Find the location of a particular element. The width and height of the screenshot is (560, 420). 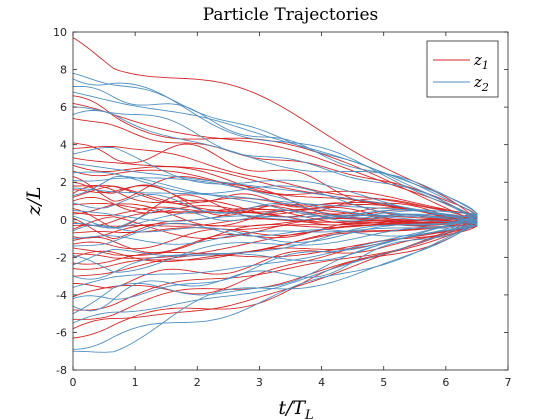

legend-label-z1: z1 is located at coordinates (481, 61).